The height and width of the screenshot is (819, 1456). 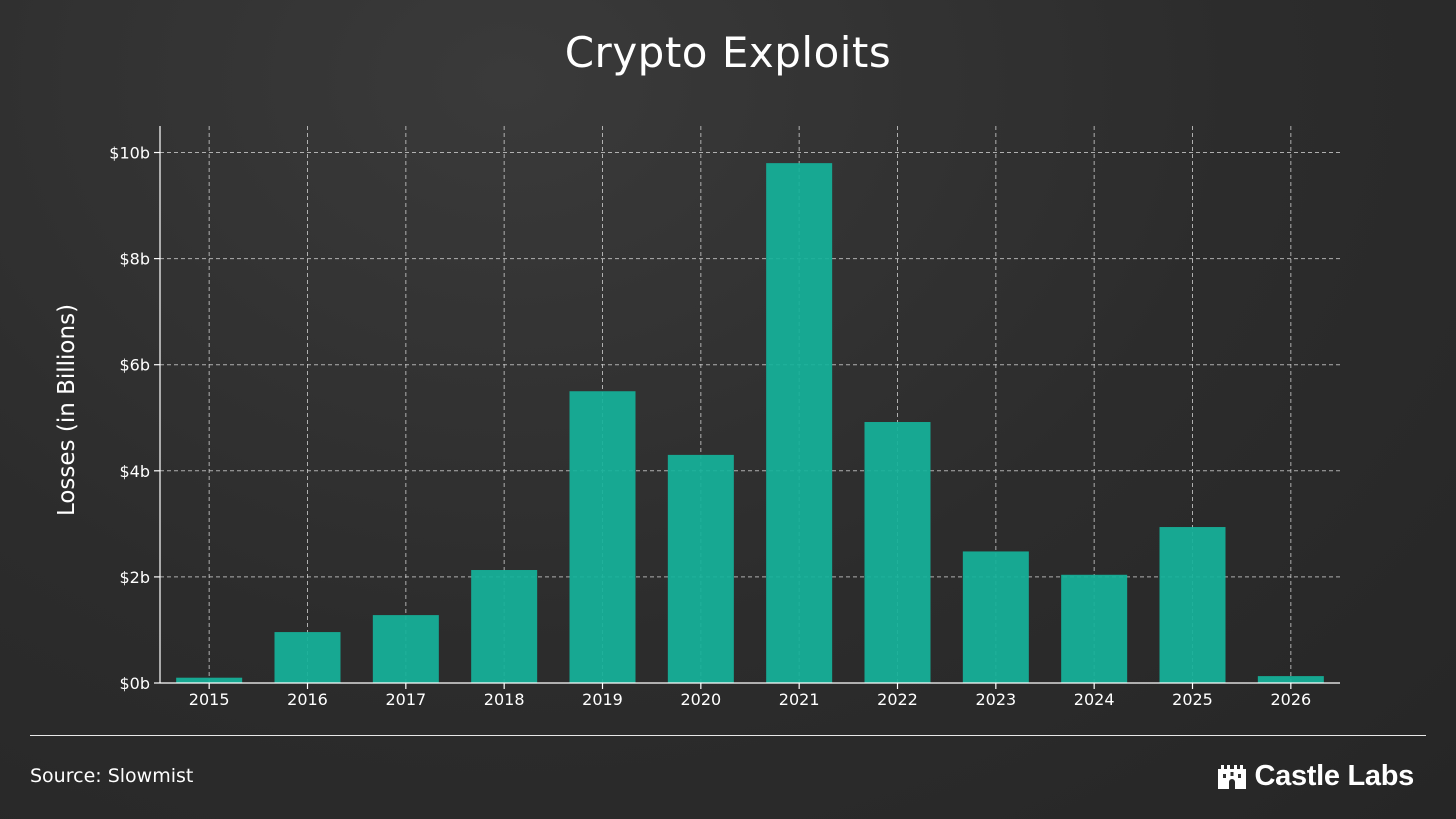 What do you see at coordinates (134, 471) in the screenshot?
I see `y-tick-label: $4b` at bounding box center [134, 471].